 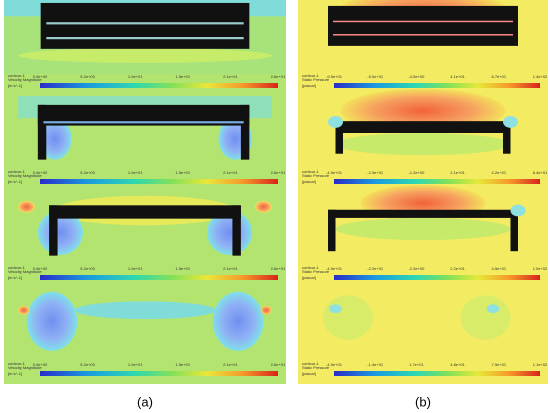 What do you see at coordinates (375, 76) in the screenshot?
I see `colorbar-tick-label: -5.0e+01` at bounding box center [375, 76].